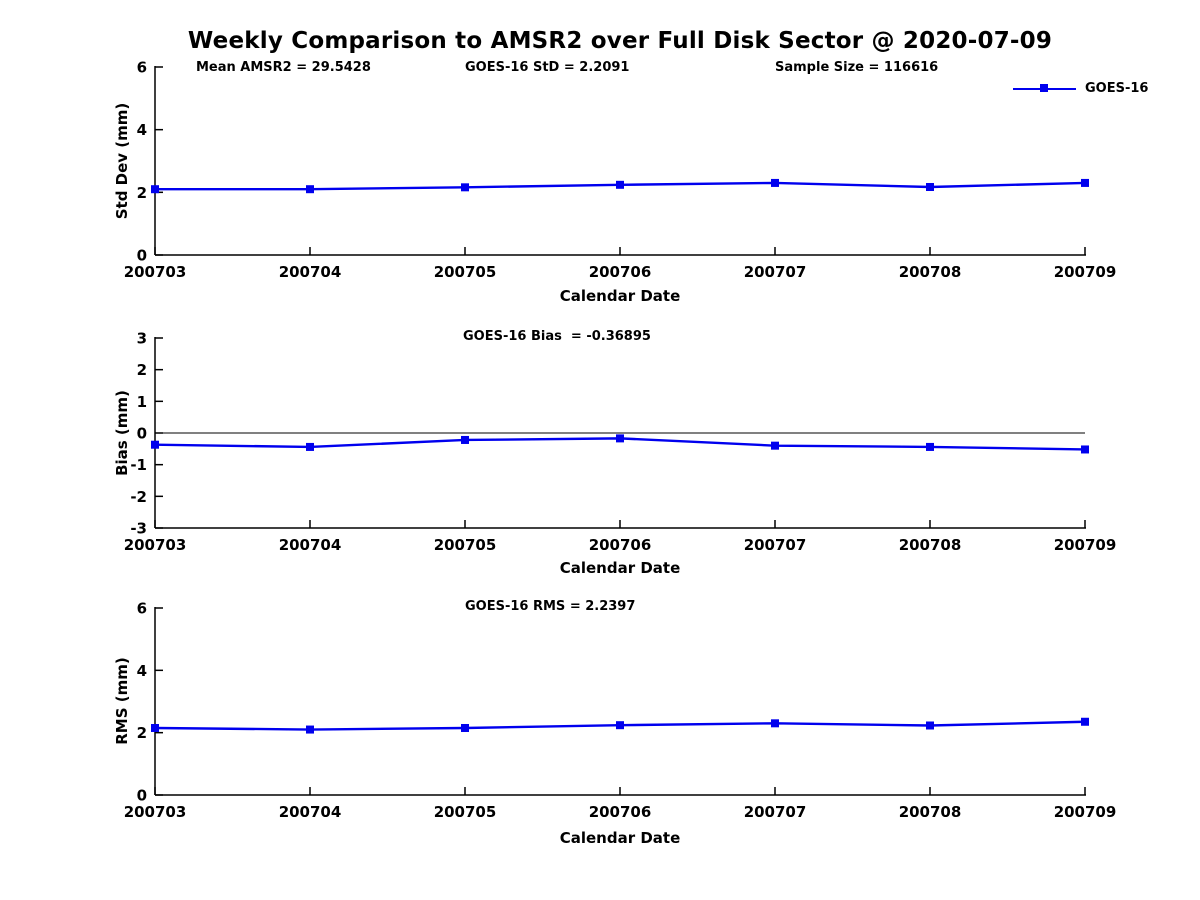 The image size is (1200, 900). Describe the element at coordinates (620, 838) in the screenshot. I see `x-axis-label-3: Calendar Date` at that location.